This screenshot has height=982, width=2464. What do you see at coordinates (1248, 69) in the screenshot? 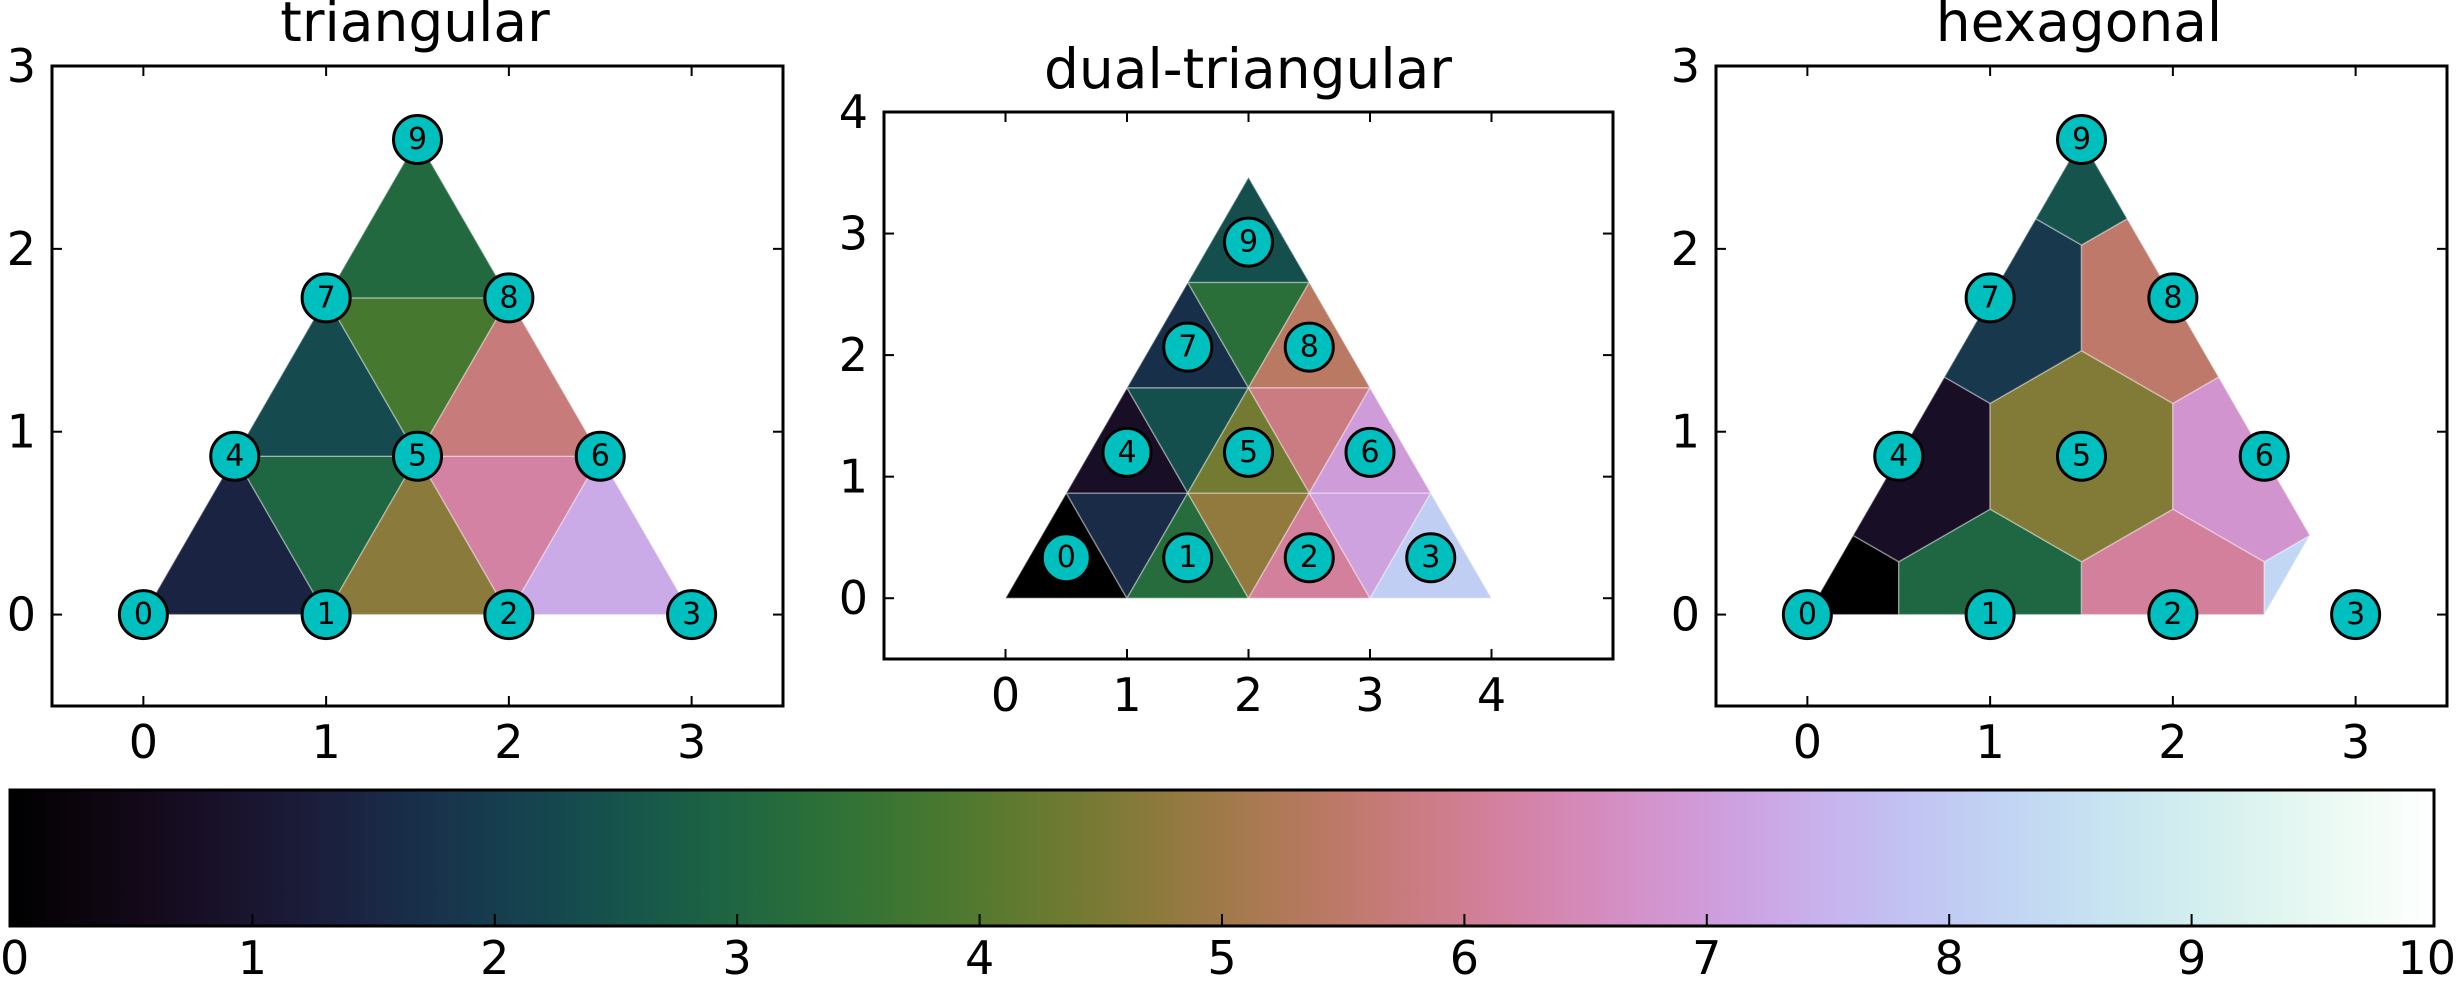
I see `panel-title: dual-triangular` at bounding box center [1248, 69].